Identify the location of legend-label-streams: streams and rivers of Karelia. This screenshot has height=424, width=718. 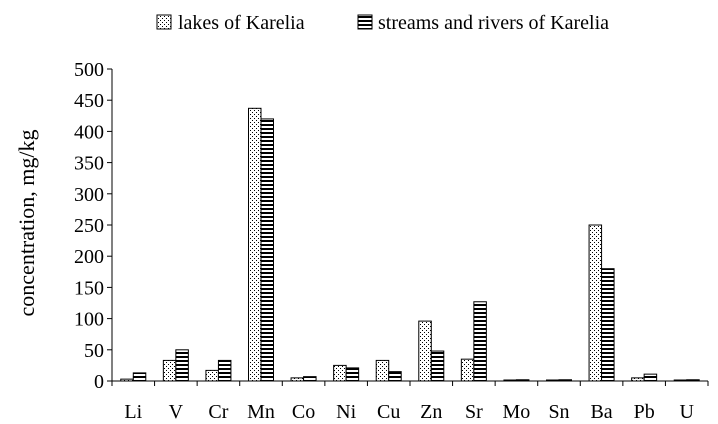
(493, 23).